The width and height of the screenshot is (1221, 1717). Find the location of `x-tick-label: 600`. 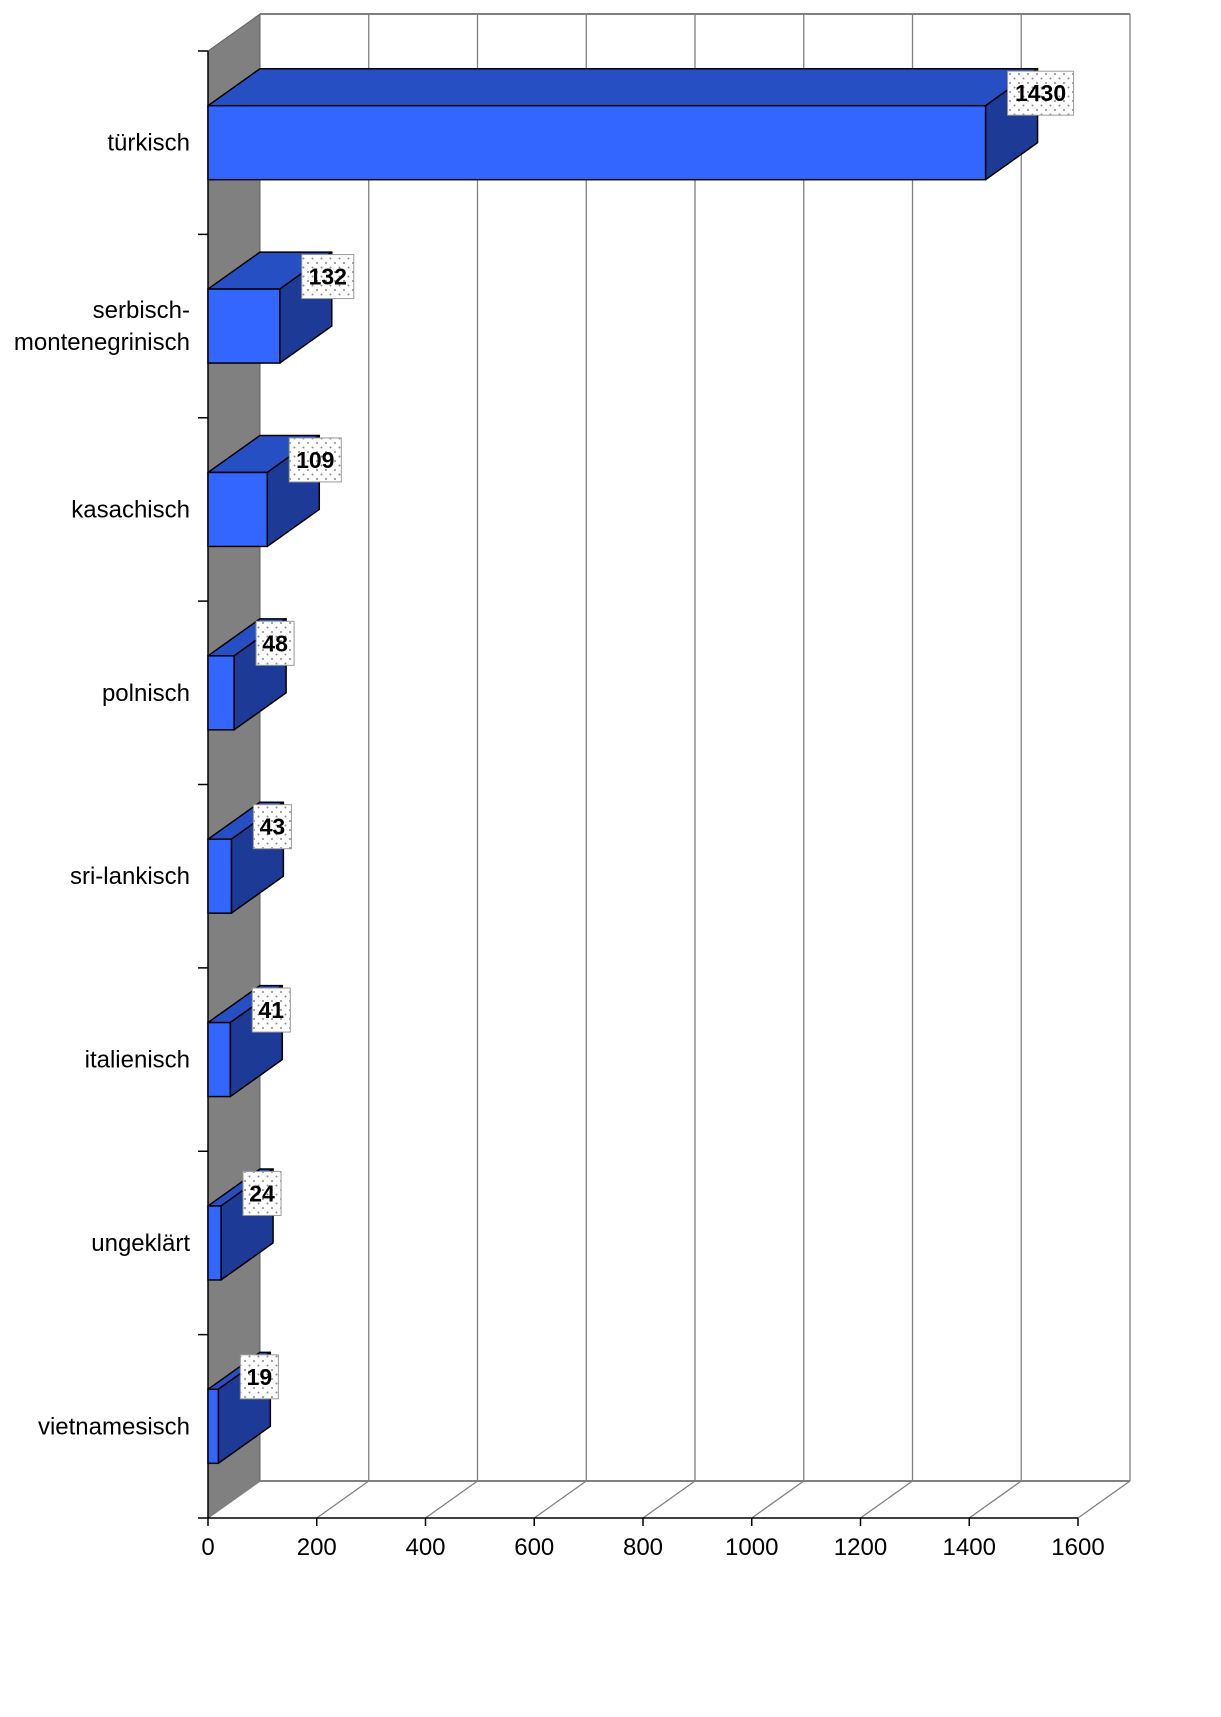

x-tick-label: 600 is located at coordinates (534, 1547).